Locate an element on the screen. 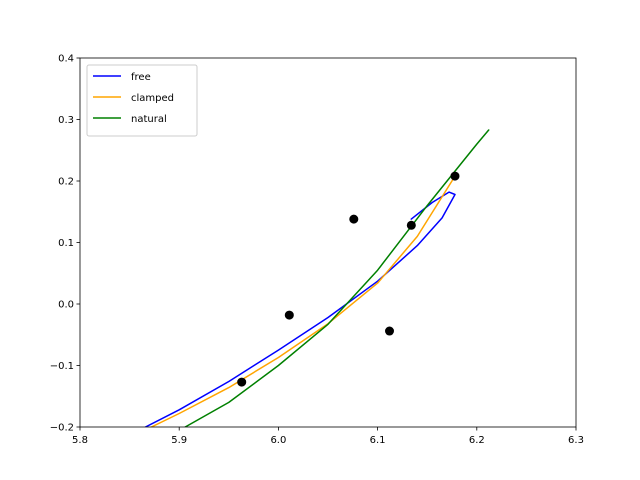  y-tick-label: −0.1 is located at coordinates (62, 366).